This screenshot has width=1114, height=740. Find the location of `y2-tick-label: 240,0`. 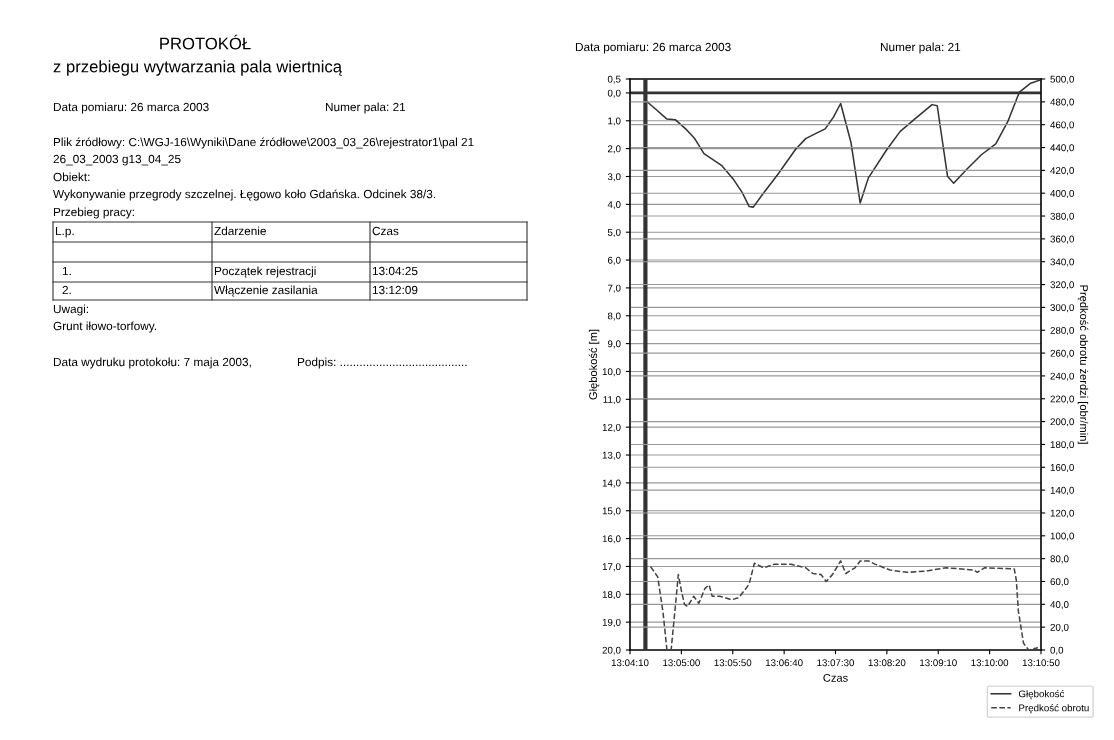

y2-tick-label: 240,0 is located at coordinates (1062, 376).